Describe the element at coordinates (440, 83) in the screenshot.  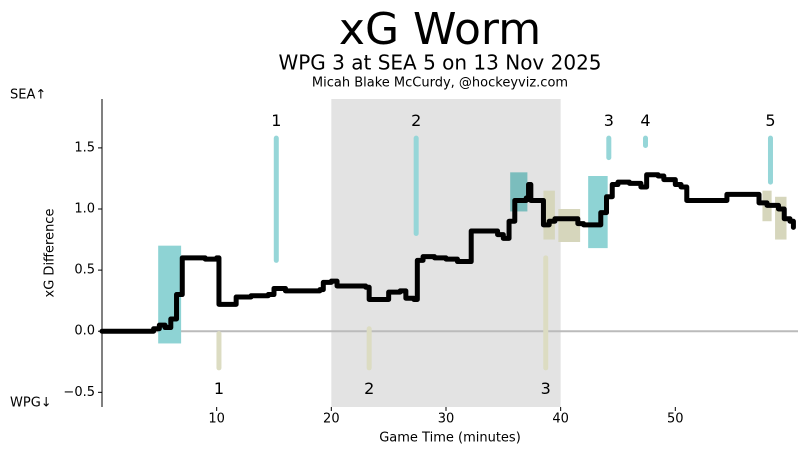
I see `byline: Micah Blake McCurdy, @hockeyviz.com` at that location.